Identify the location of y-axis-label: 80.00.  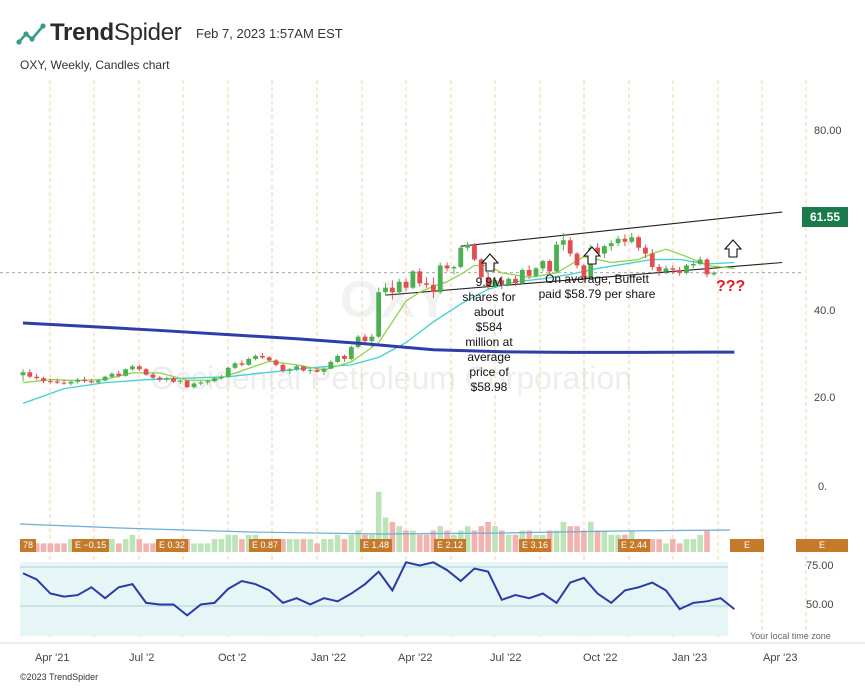
(828, 131).